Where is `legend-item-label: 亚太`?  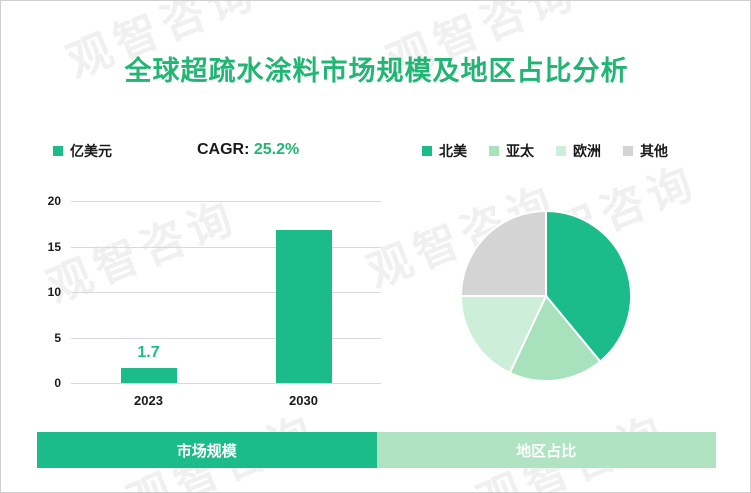
legend-item-label: 亚太 is located at coordinates (520, 151).